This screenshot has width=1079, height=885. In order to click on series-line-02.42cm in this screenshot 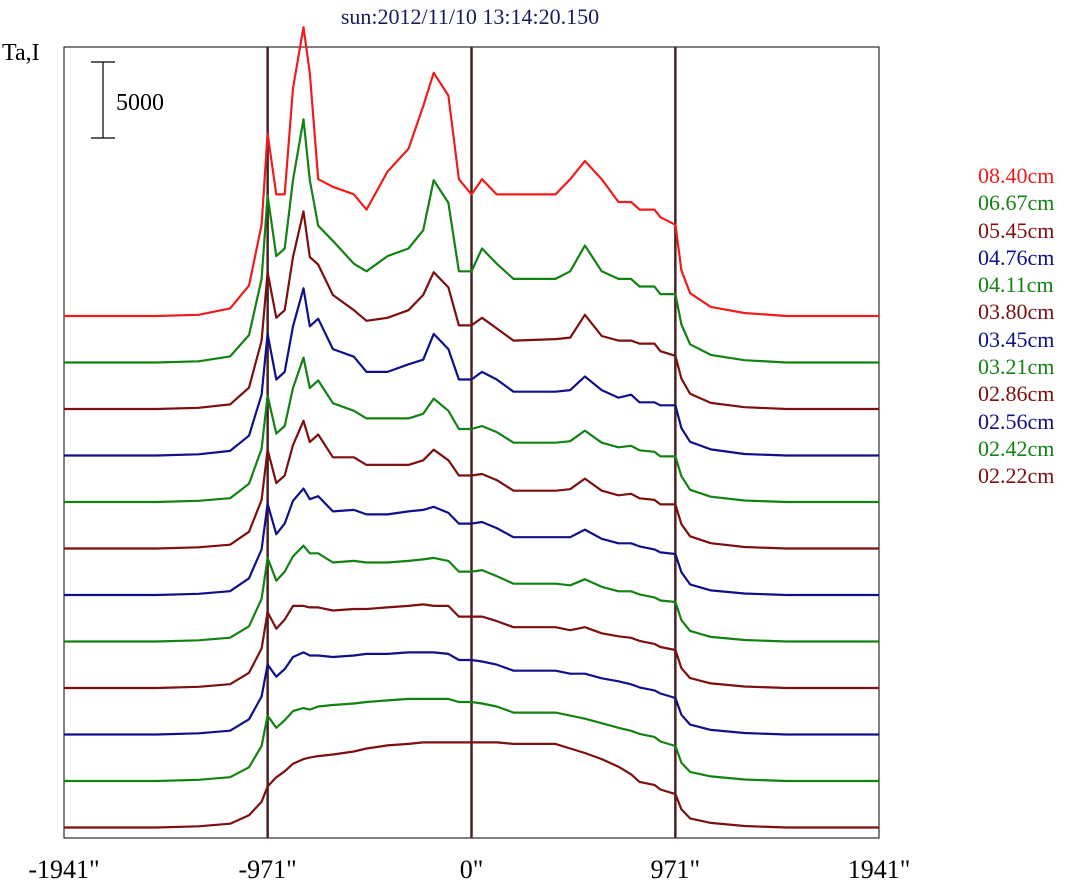, I will do `click(471, 740)`.